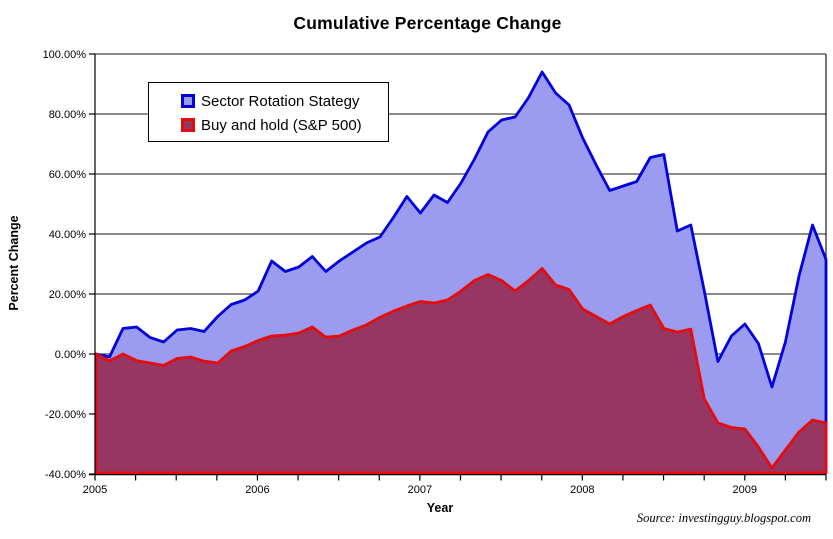 This screenshot has width=833, height=539. I want to click on x-tick-label: 2005, so click(95, 490).